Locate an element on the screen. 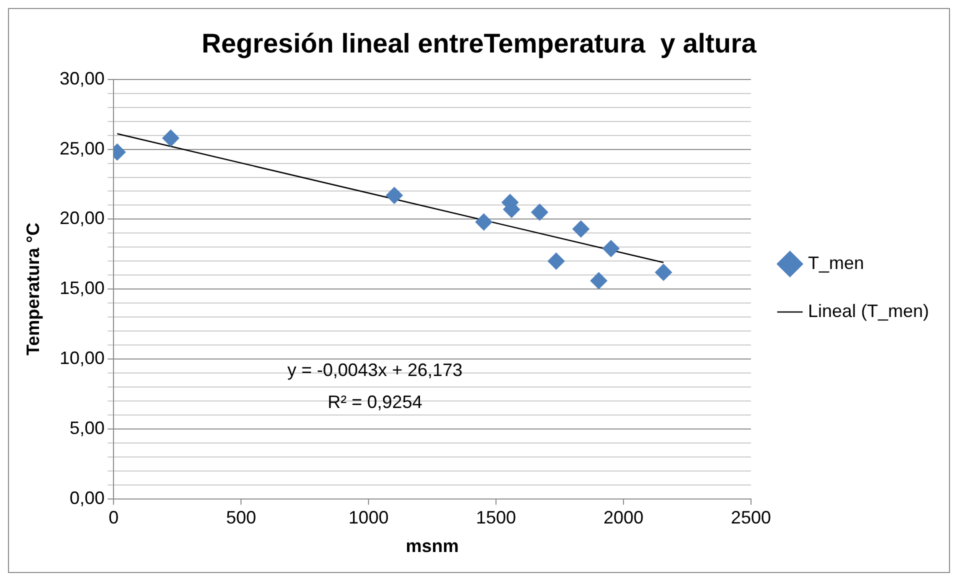 The width and height of the screenshot is (958, 581). chart-title: Regresión lineal entreTemperatura y altura is located at coordinates (480, 43).